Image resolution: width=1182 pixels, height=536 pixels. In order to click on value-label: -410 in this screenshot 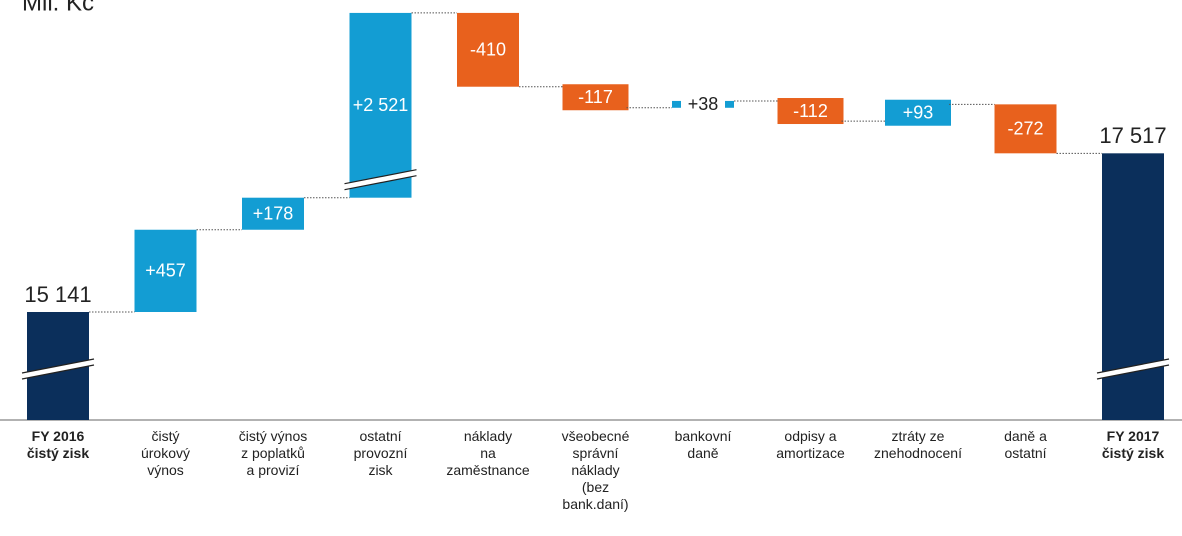, I will do `click(488, 50)`.